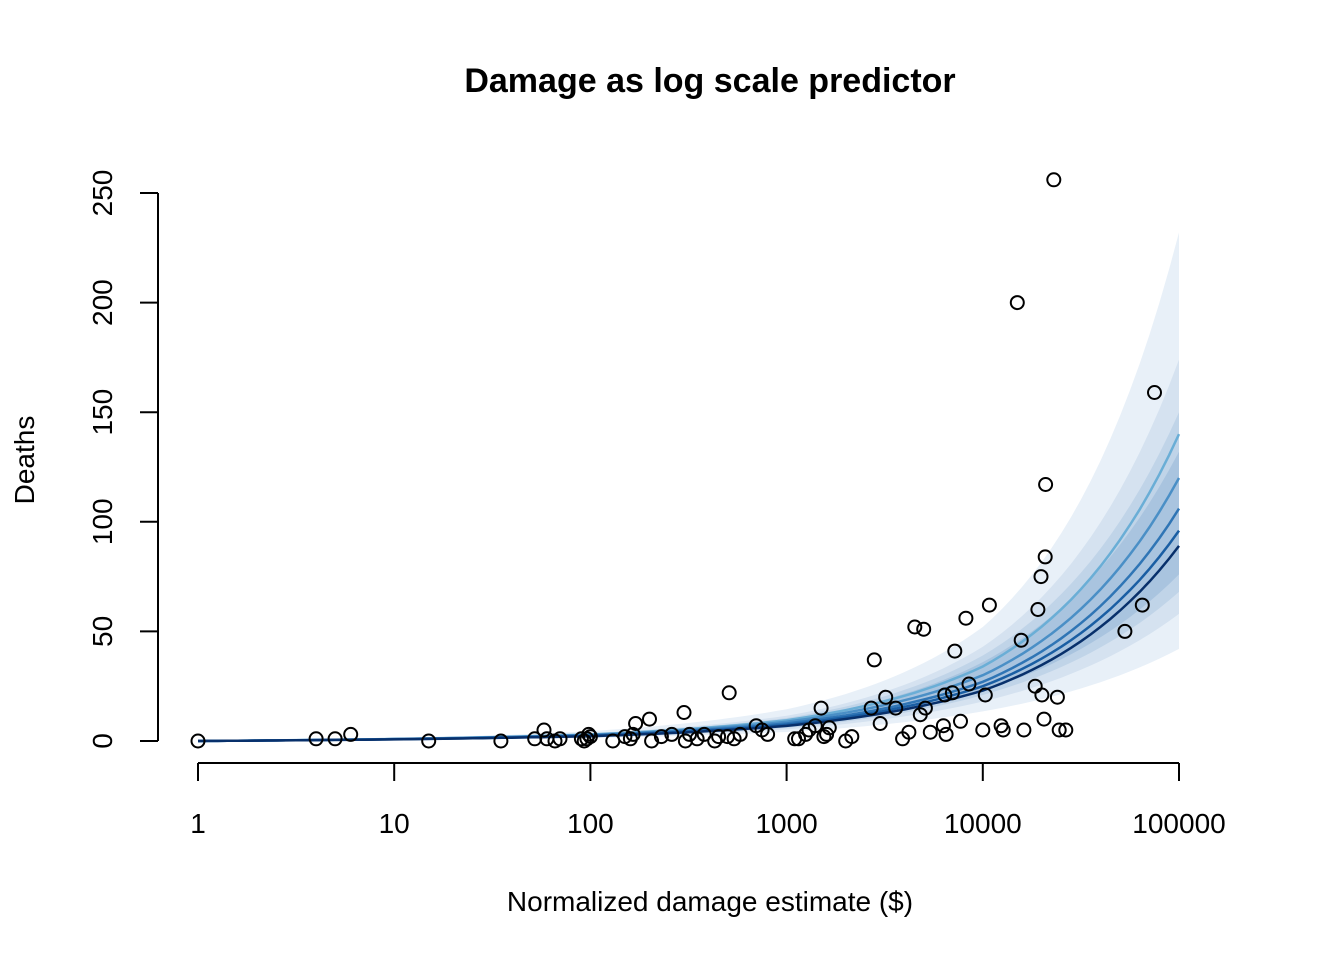 This screenshot has height=960, width=1344. What do you see at coordinates (102, 631) in the screenshot?
I see `y-tick-label: 50` at bounding box center [102, 631].